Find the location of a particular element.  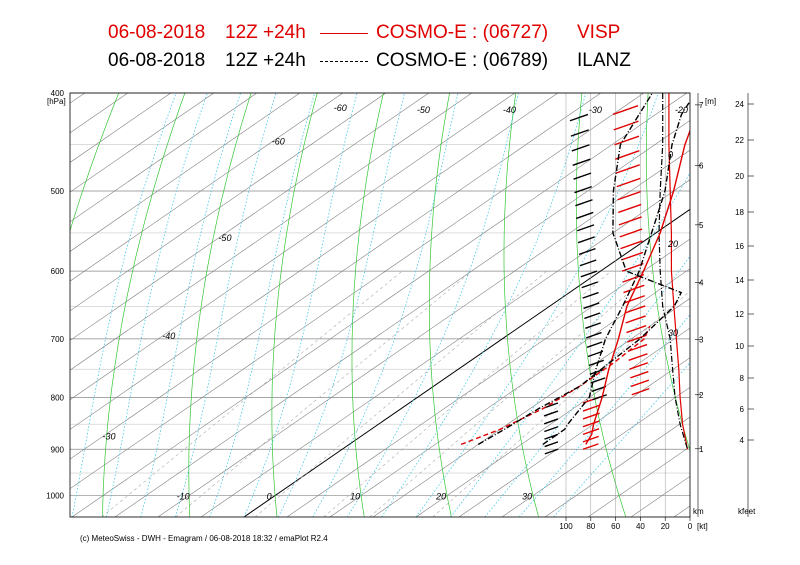

kfeet-axis-bottom-label: kfeet is located at coordinates (747, 511).